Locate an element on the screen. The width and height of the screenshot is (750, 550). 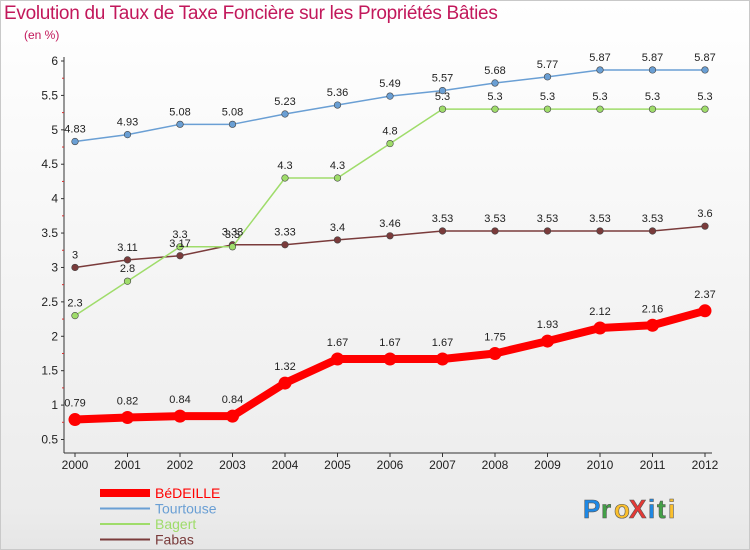
y-tick-label: 5.5 is located at coordinates (49, 95).